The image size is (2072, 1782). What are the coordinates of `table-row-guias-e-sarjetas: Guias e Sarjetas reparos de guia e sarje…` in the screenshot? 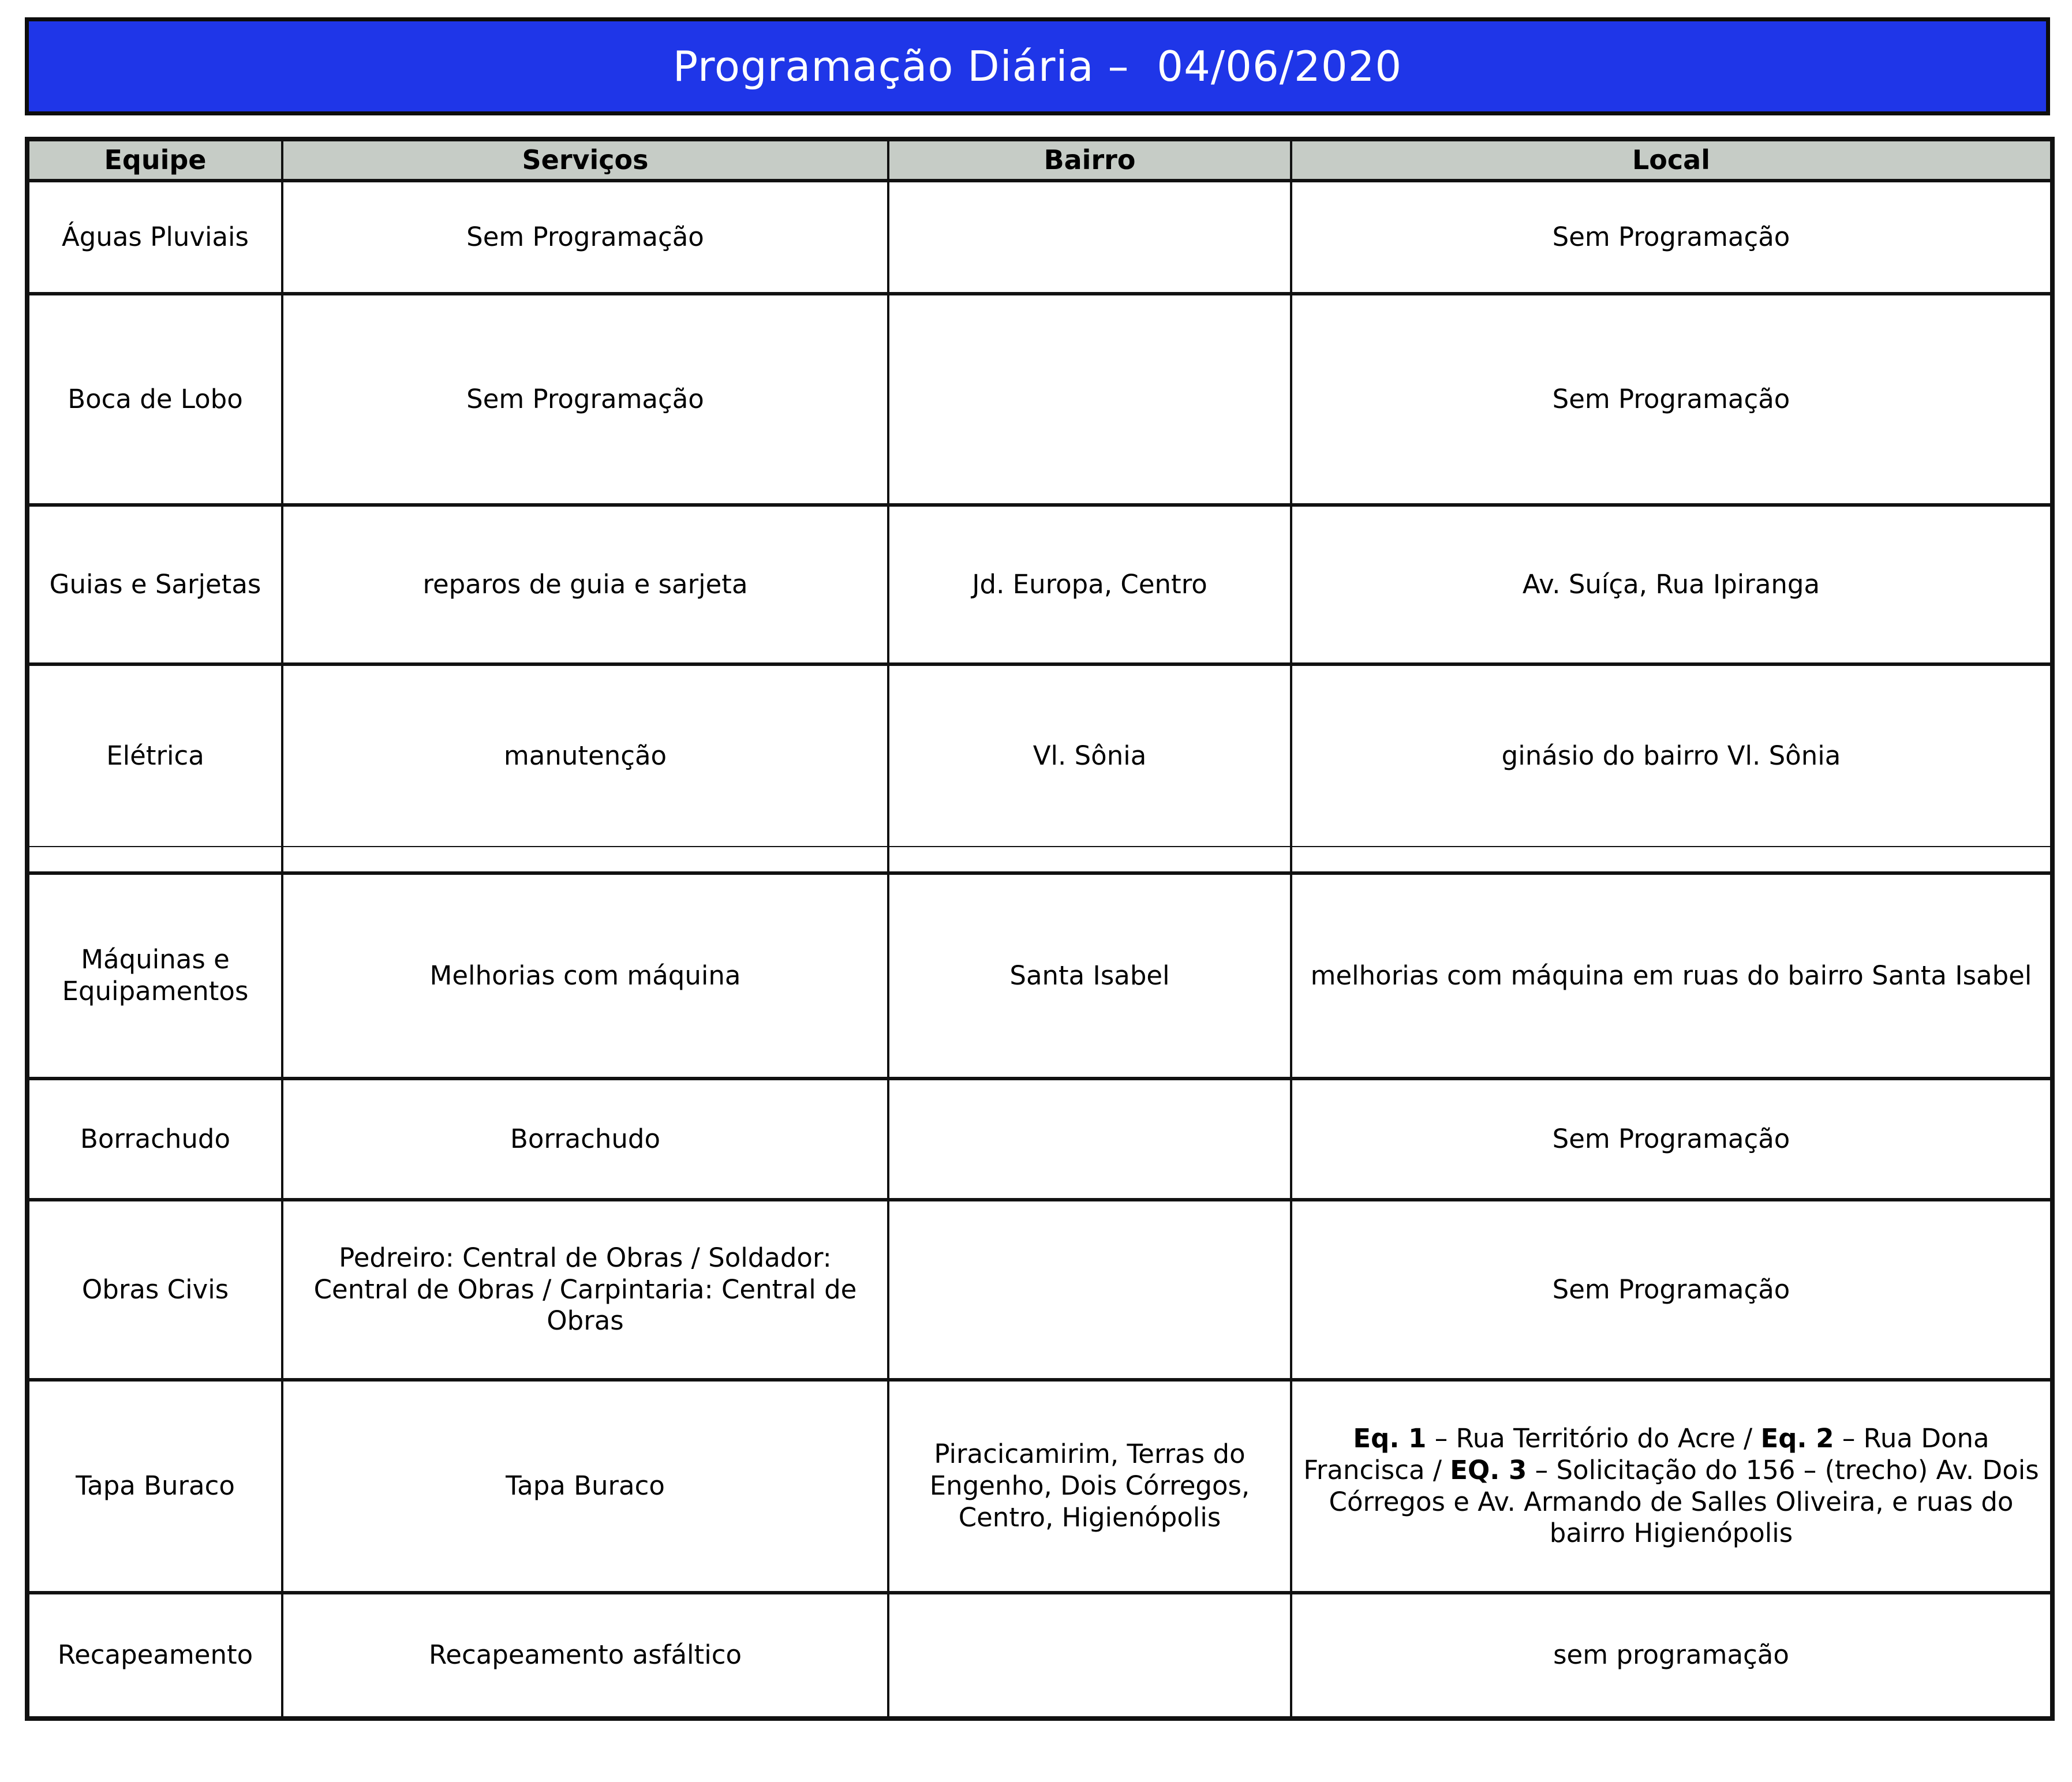 It's located at (1040, 586).